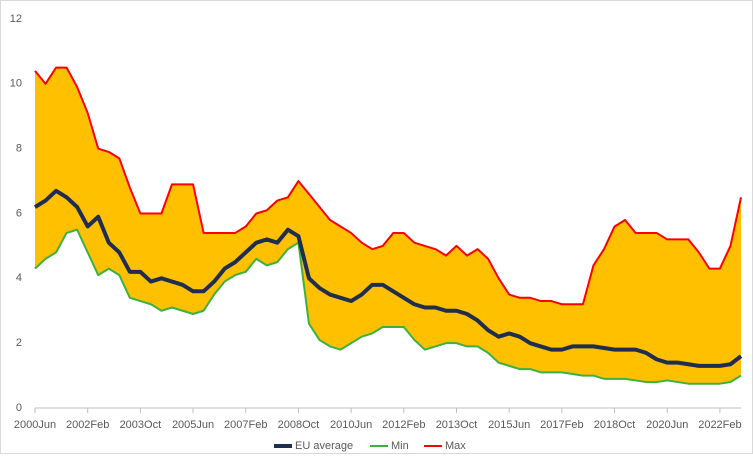 Image resolution: width=753 pixels, height=459 pixels. What do you see at coordinates (19, 213) in the screenshot?
I see `y-tick-label: 6` at bounding box center [19, 213].